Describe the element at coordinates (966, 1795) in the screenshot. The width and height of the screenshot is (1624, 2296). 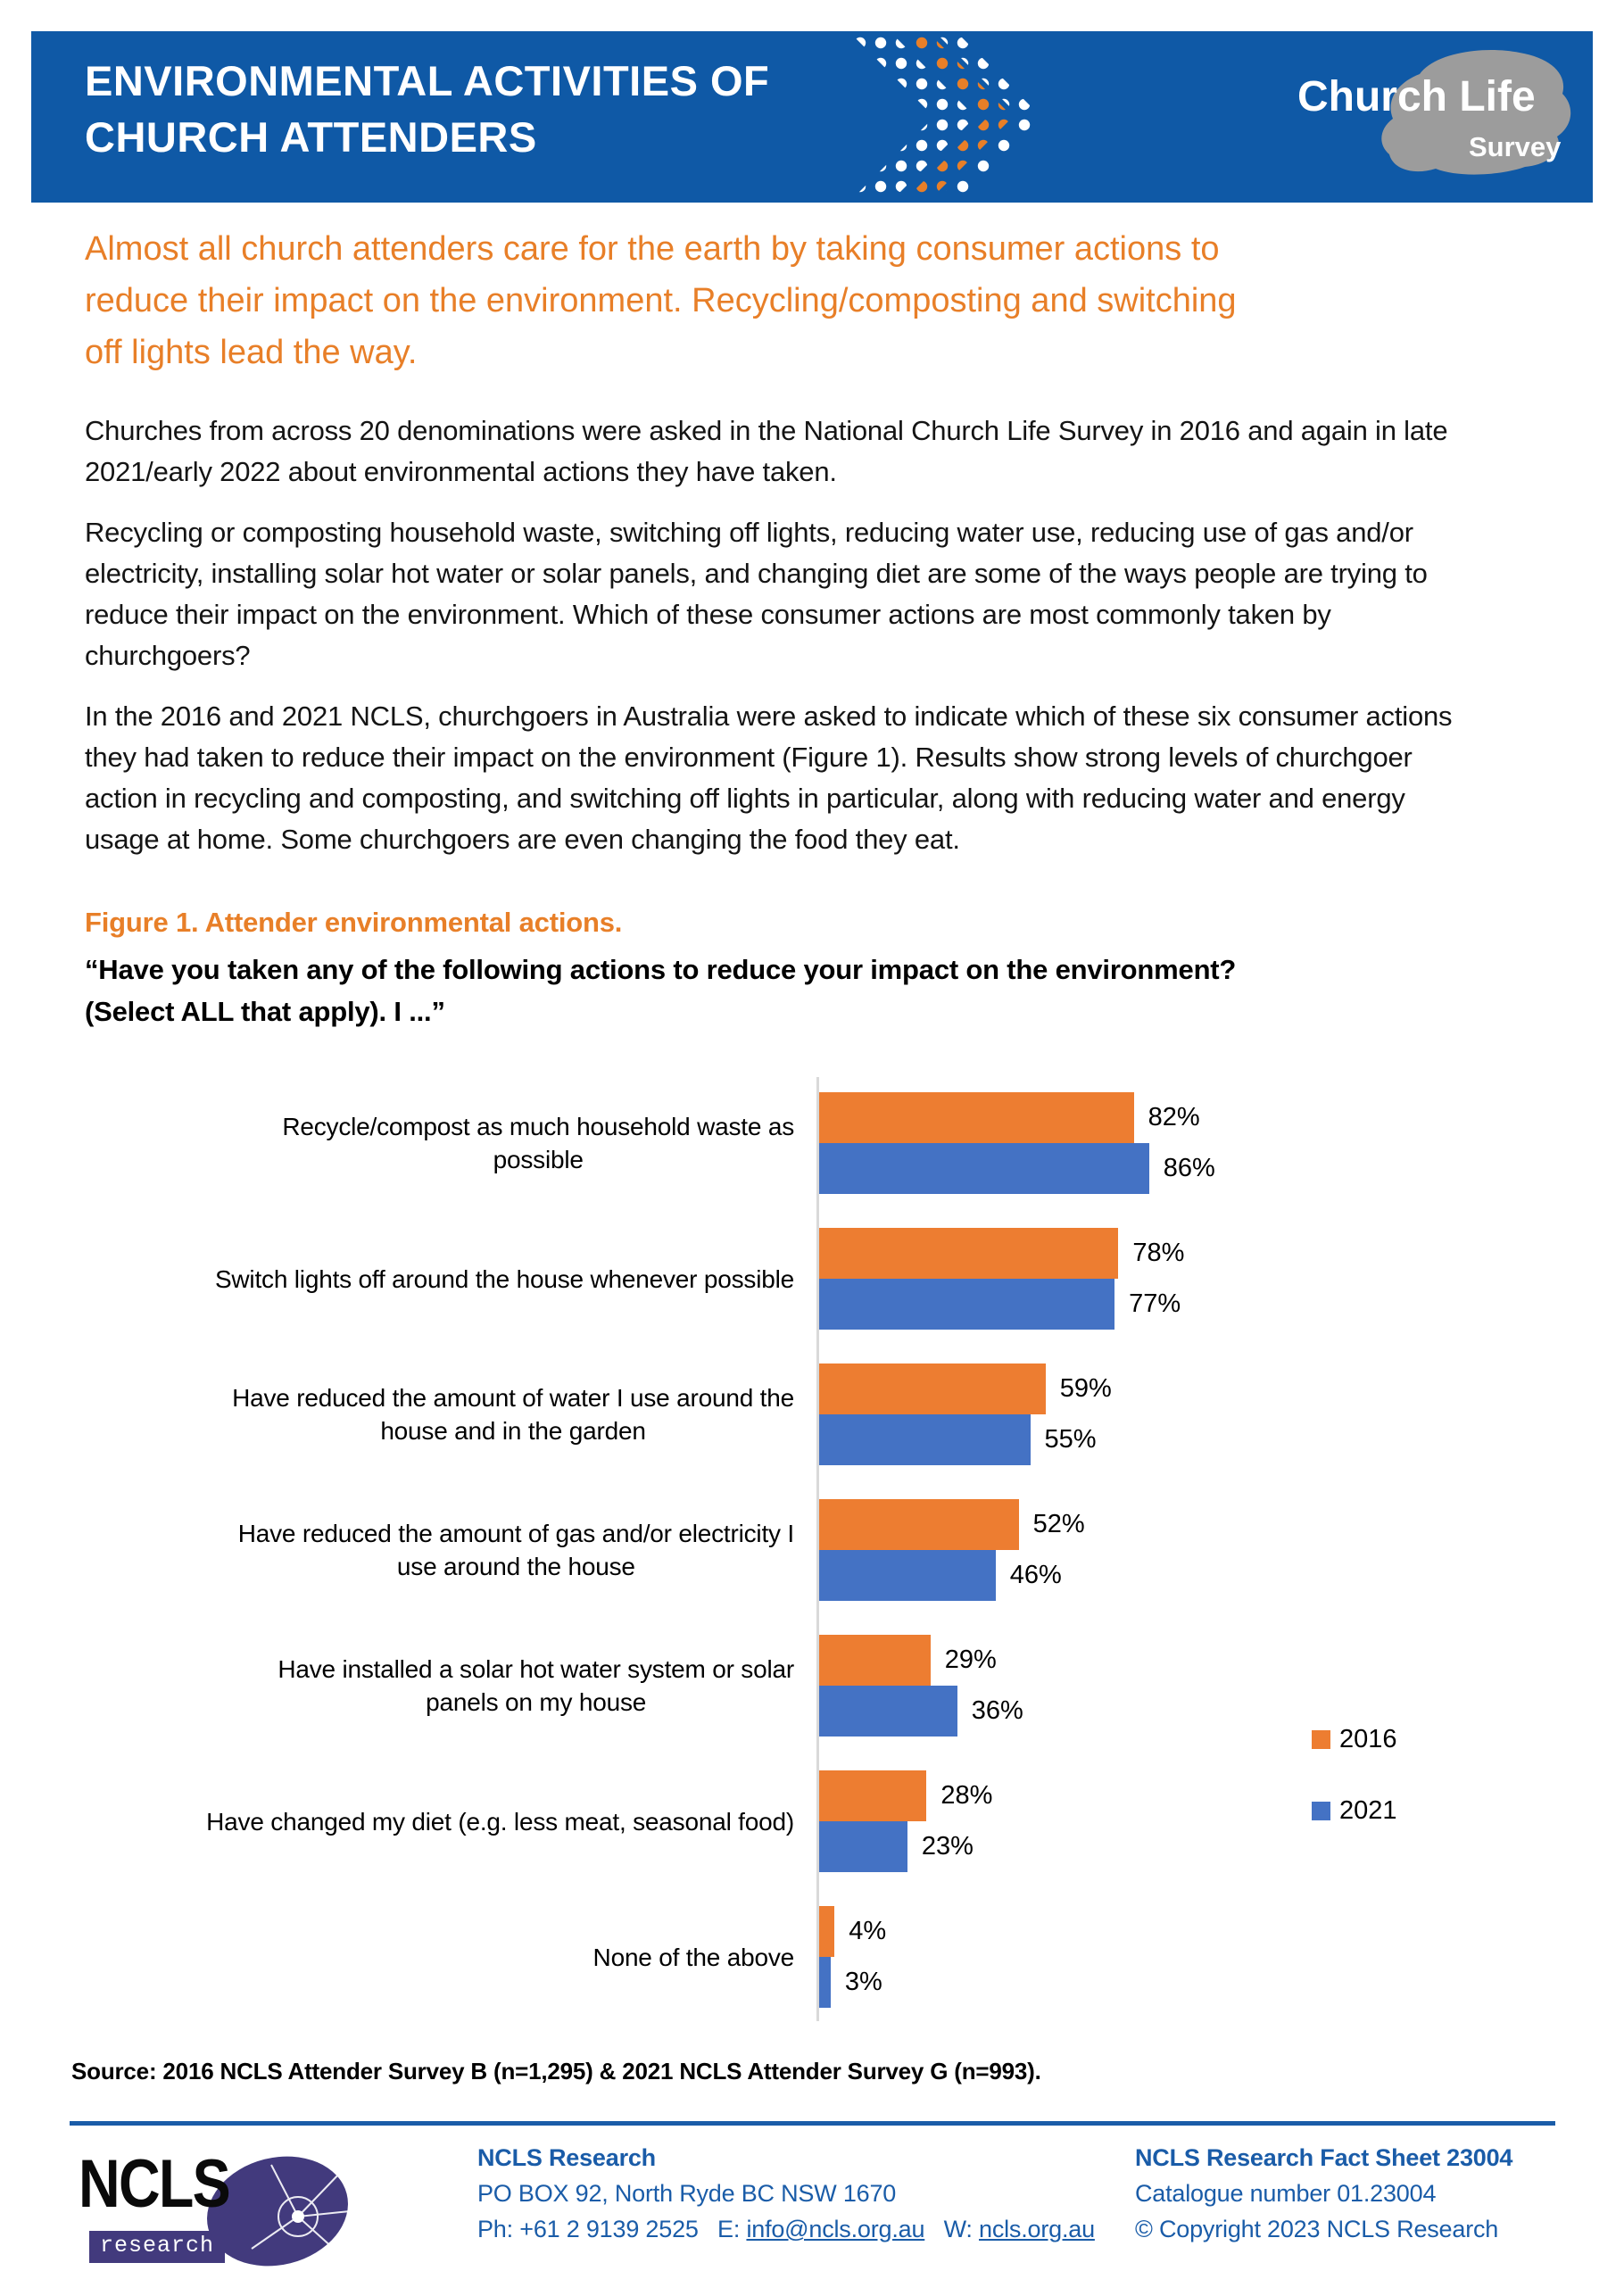
I see `value-label: 28%` at that location.